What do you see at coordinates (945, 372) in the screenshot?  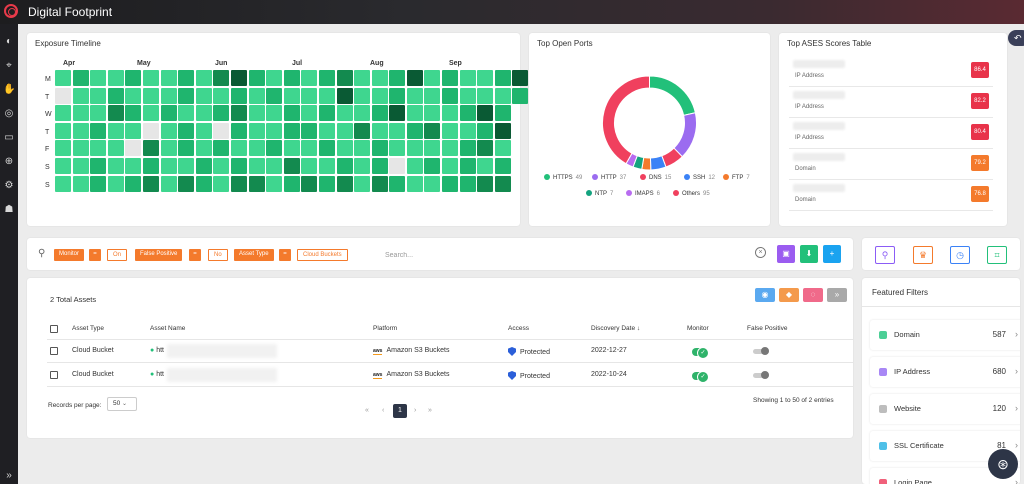 I see `featured-filter-ip-address: IP Address 680 ›` at bounding box center [945, 372].